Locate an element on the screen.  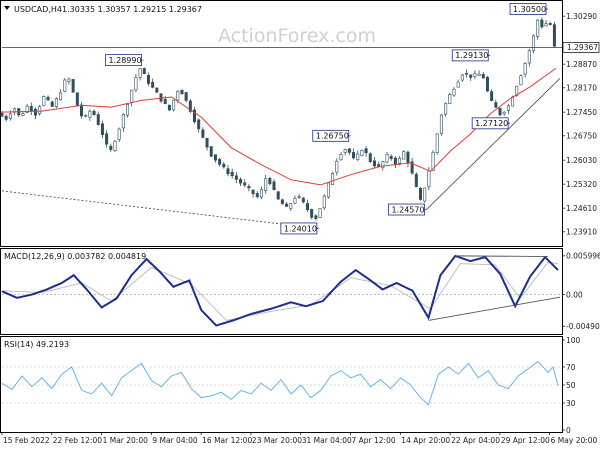
rsi-tick-label: 100 is located at coordinates (573, 340).